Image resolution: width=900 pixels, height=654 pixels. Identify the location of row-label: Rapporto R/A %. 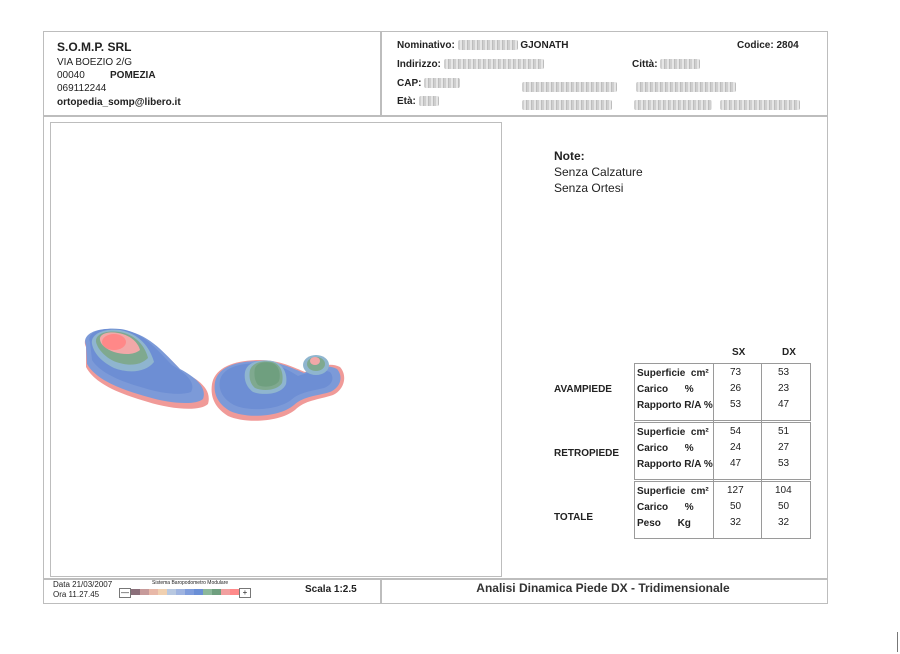
(675, 405).